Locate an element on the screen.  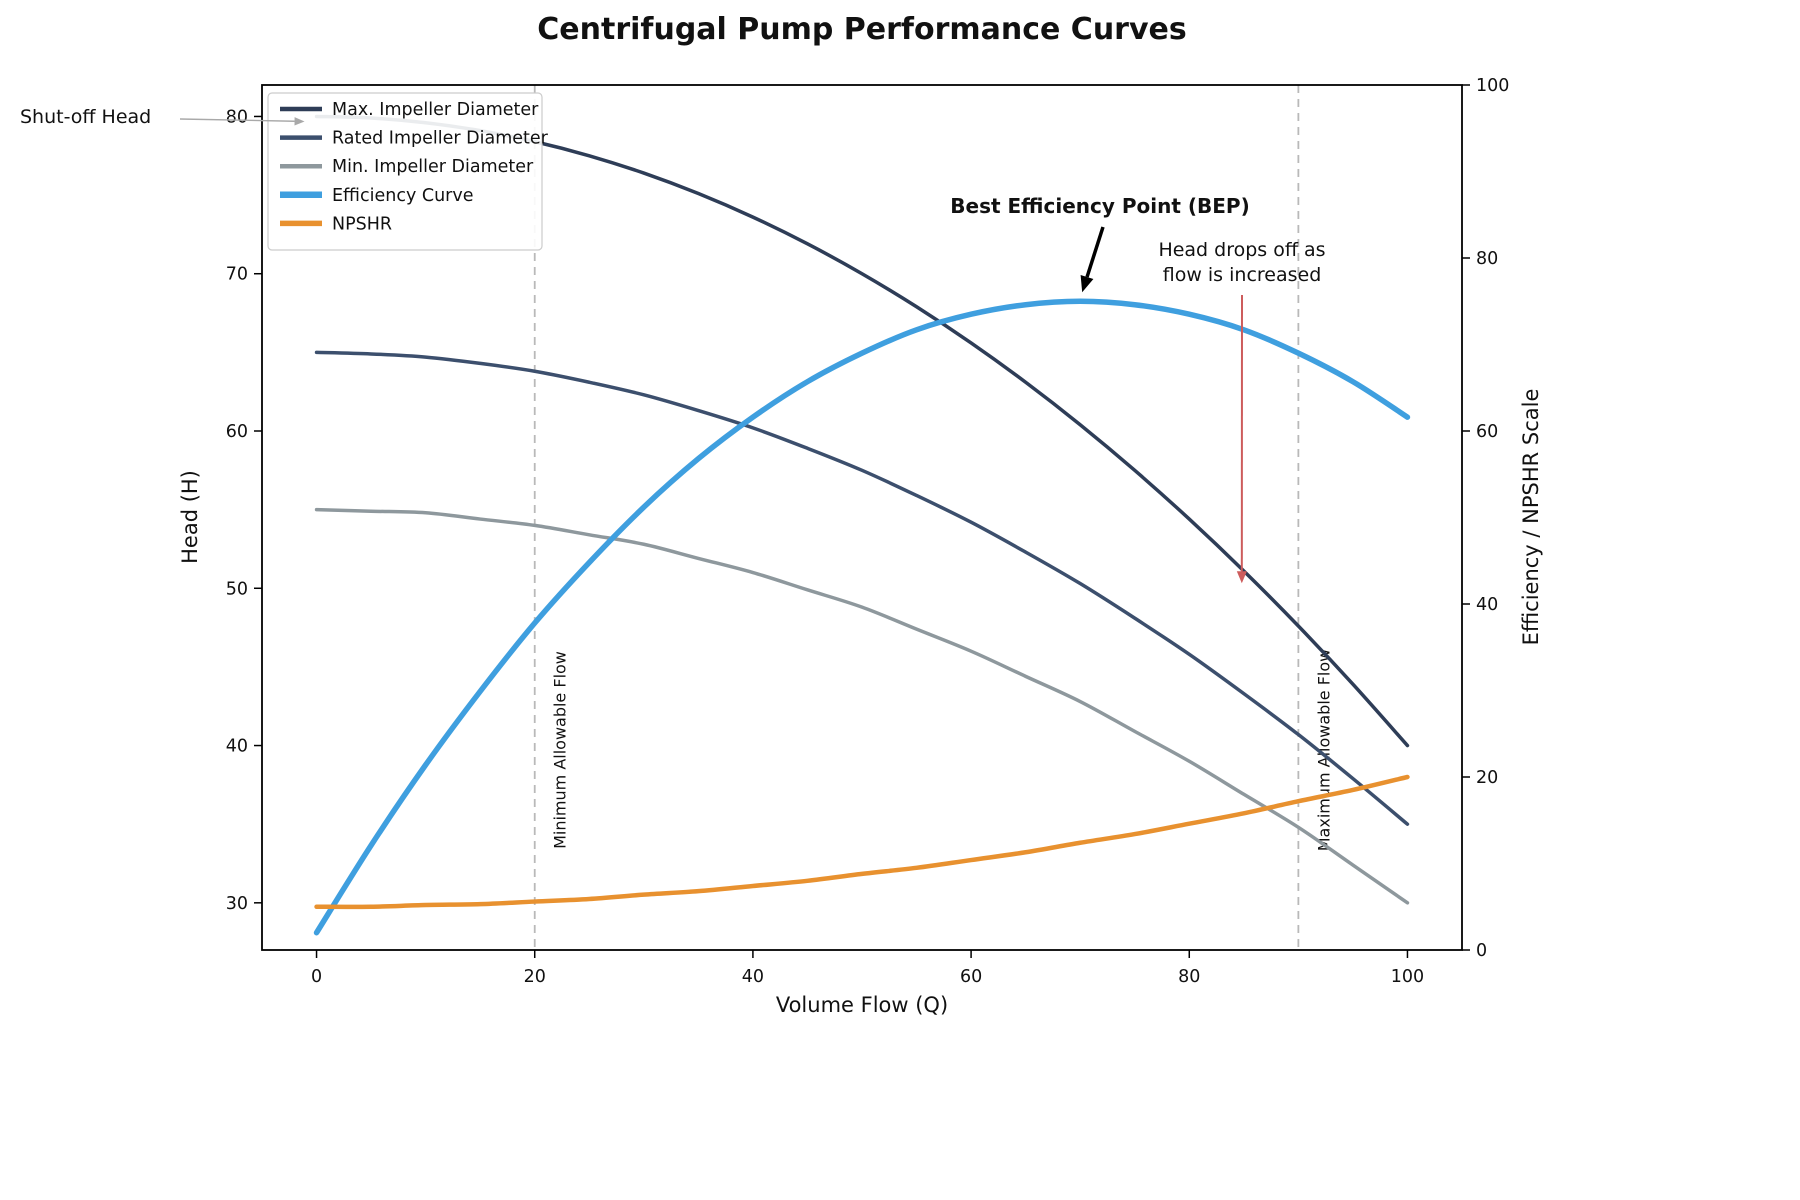
x-axis-label: Volume Flow (Q) is located at coordinates (862, 1005).